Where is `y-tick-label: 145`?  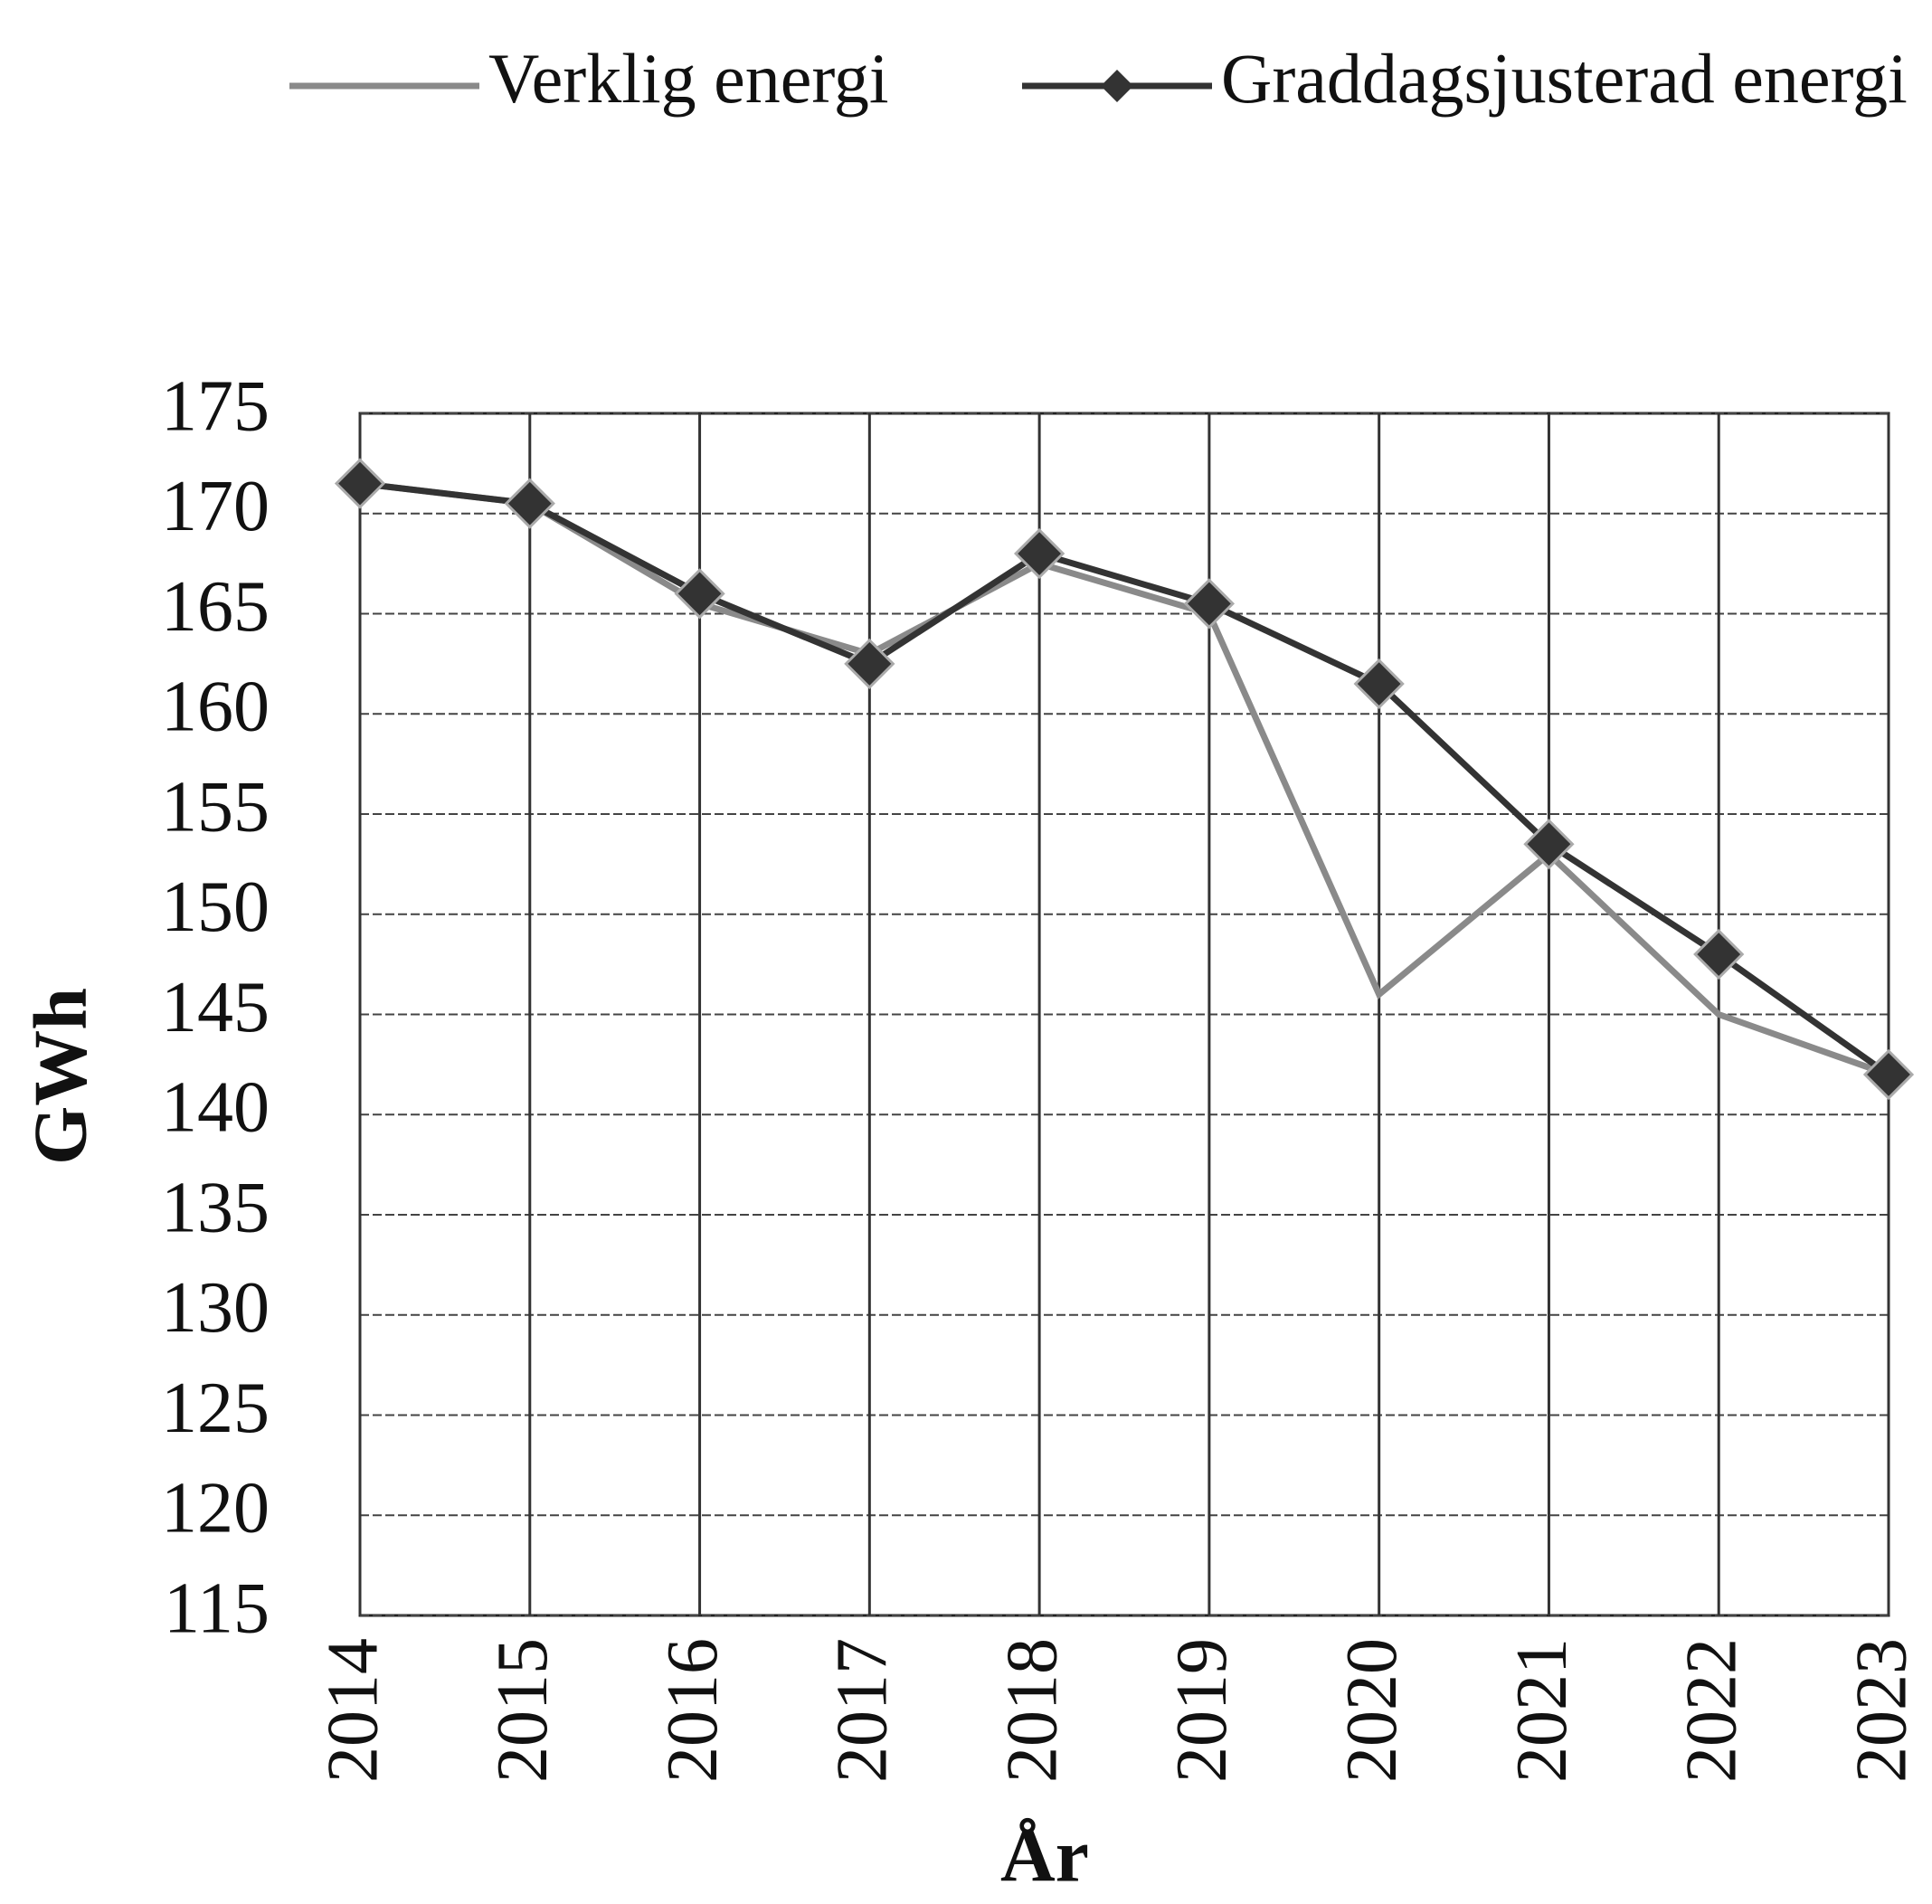 y-tick-label: 145 is located at coordinates (216, 1007).